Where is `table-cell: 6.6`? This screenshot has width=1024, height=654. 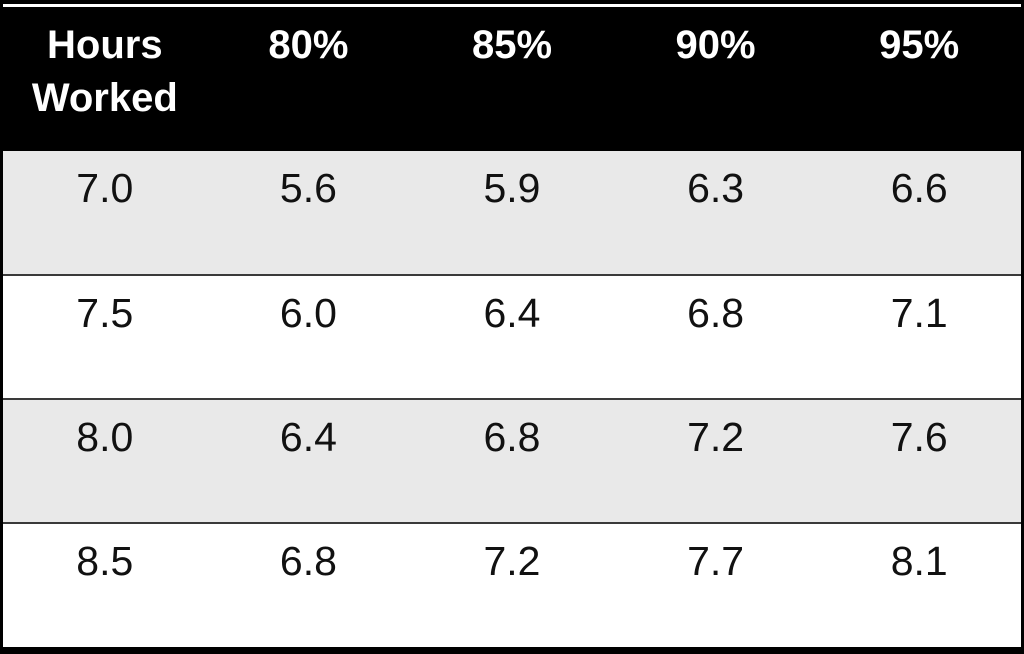
table-cell: 6.6 is located at coordinates (919, 188).